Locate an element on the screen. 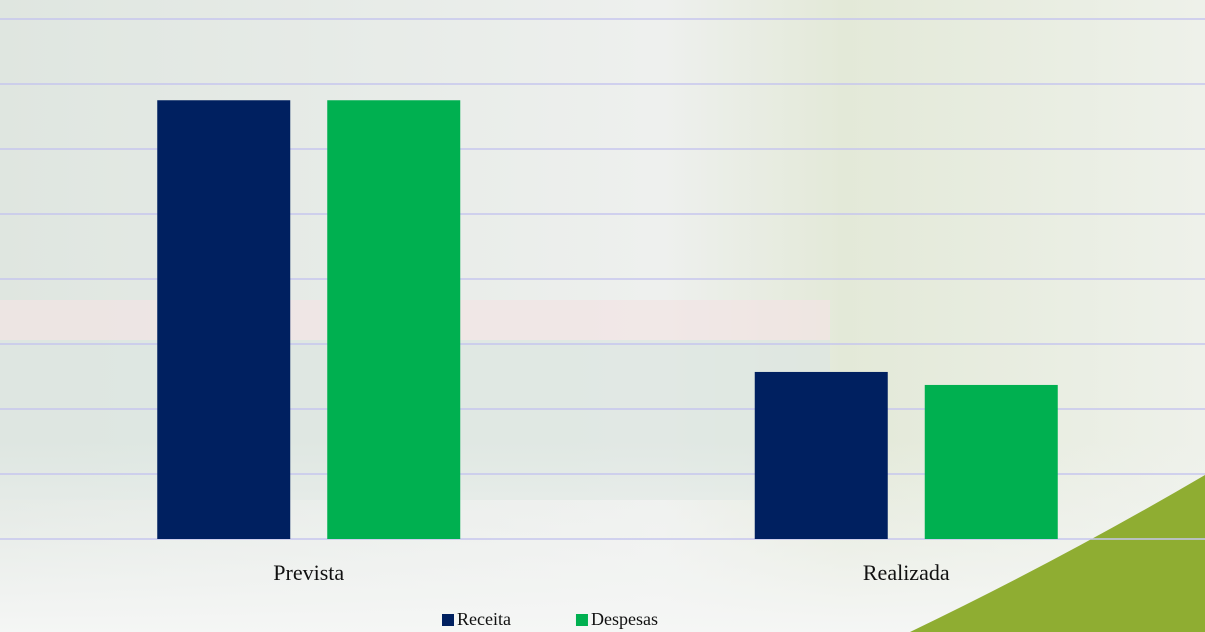  x-tick-label: Prevista is located at coordinates (308, 572).